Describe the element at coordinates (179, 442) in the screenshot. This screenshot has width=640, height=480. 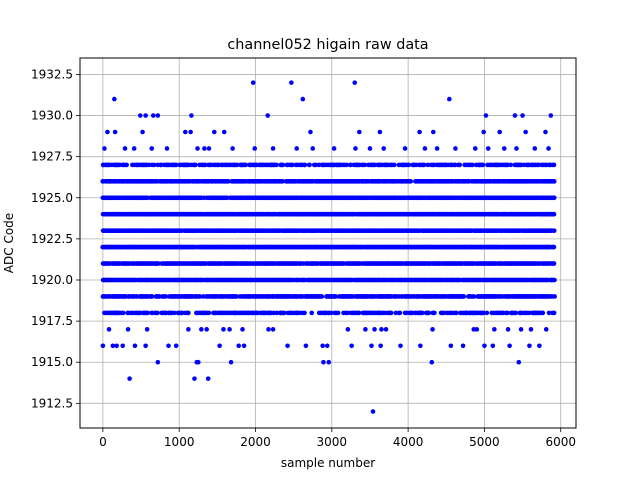
I see `x-tick-label: 1000` at that location.